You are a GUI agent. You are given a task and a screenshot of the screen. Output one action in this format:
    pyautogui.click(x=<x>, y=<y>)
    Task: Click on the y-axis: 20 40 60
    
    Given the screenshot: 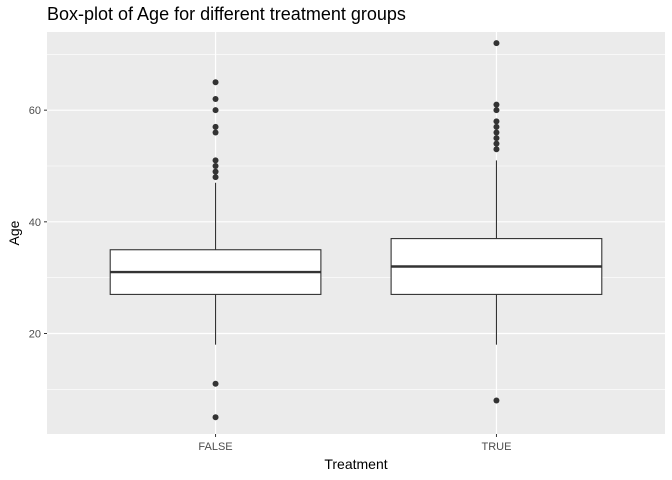 What is the action you would take?
    pyautogui.click(x=38, y=223)
    